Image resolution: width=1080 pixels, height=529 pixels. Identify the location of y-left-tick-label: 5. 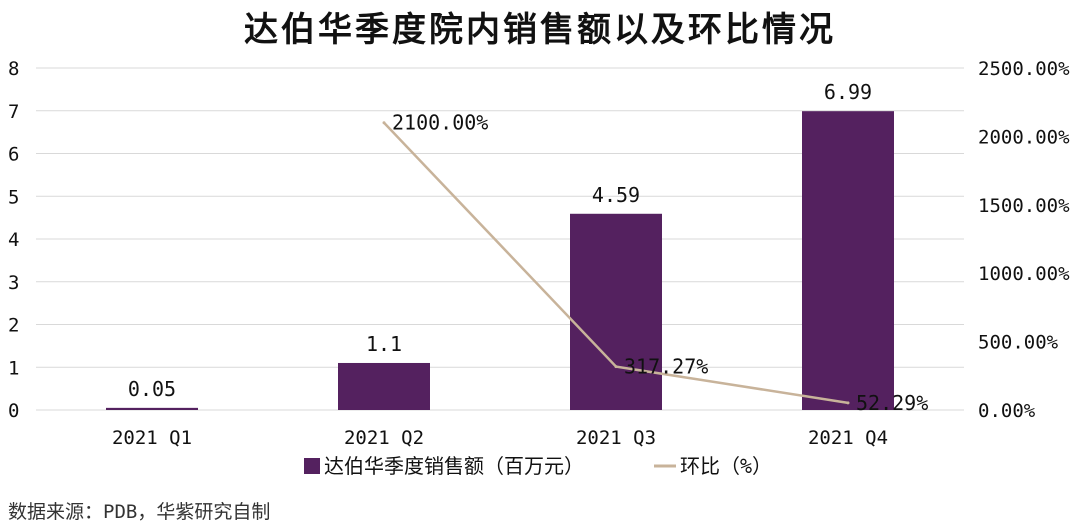
(13, 197).